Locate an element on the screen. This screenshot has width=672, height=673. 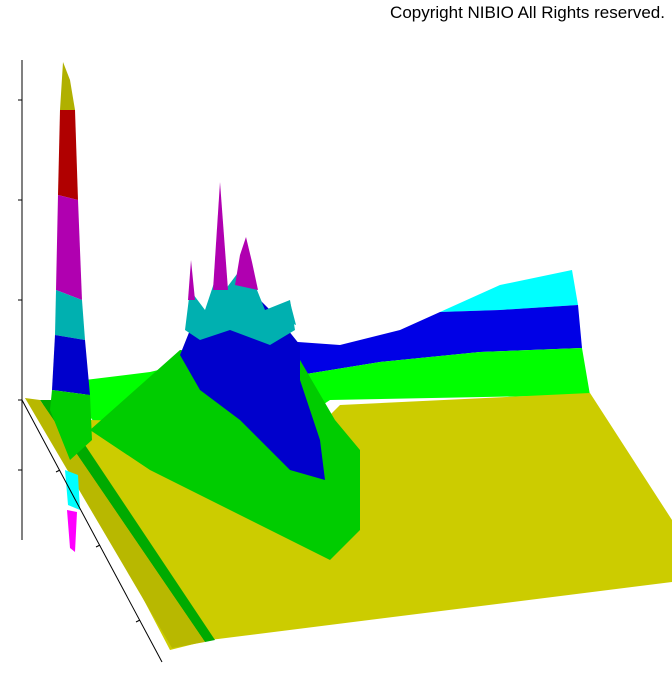
x-axis is located at coordinates (92, 531).